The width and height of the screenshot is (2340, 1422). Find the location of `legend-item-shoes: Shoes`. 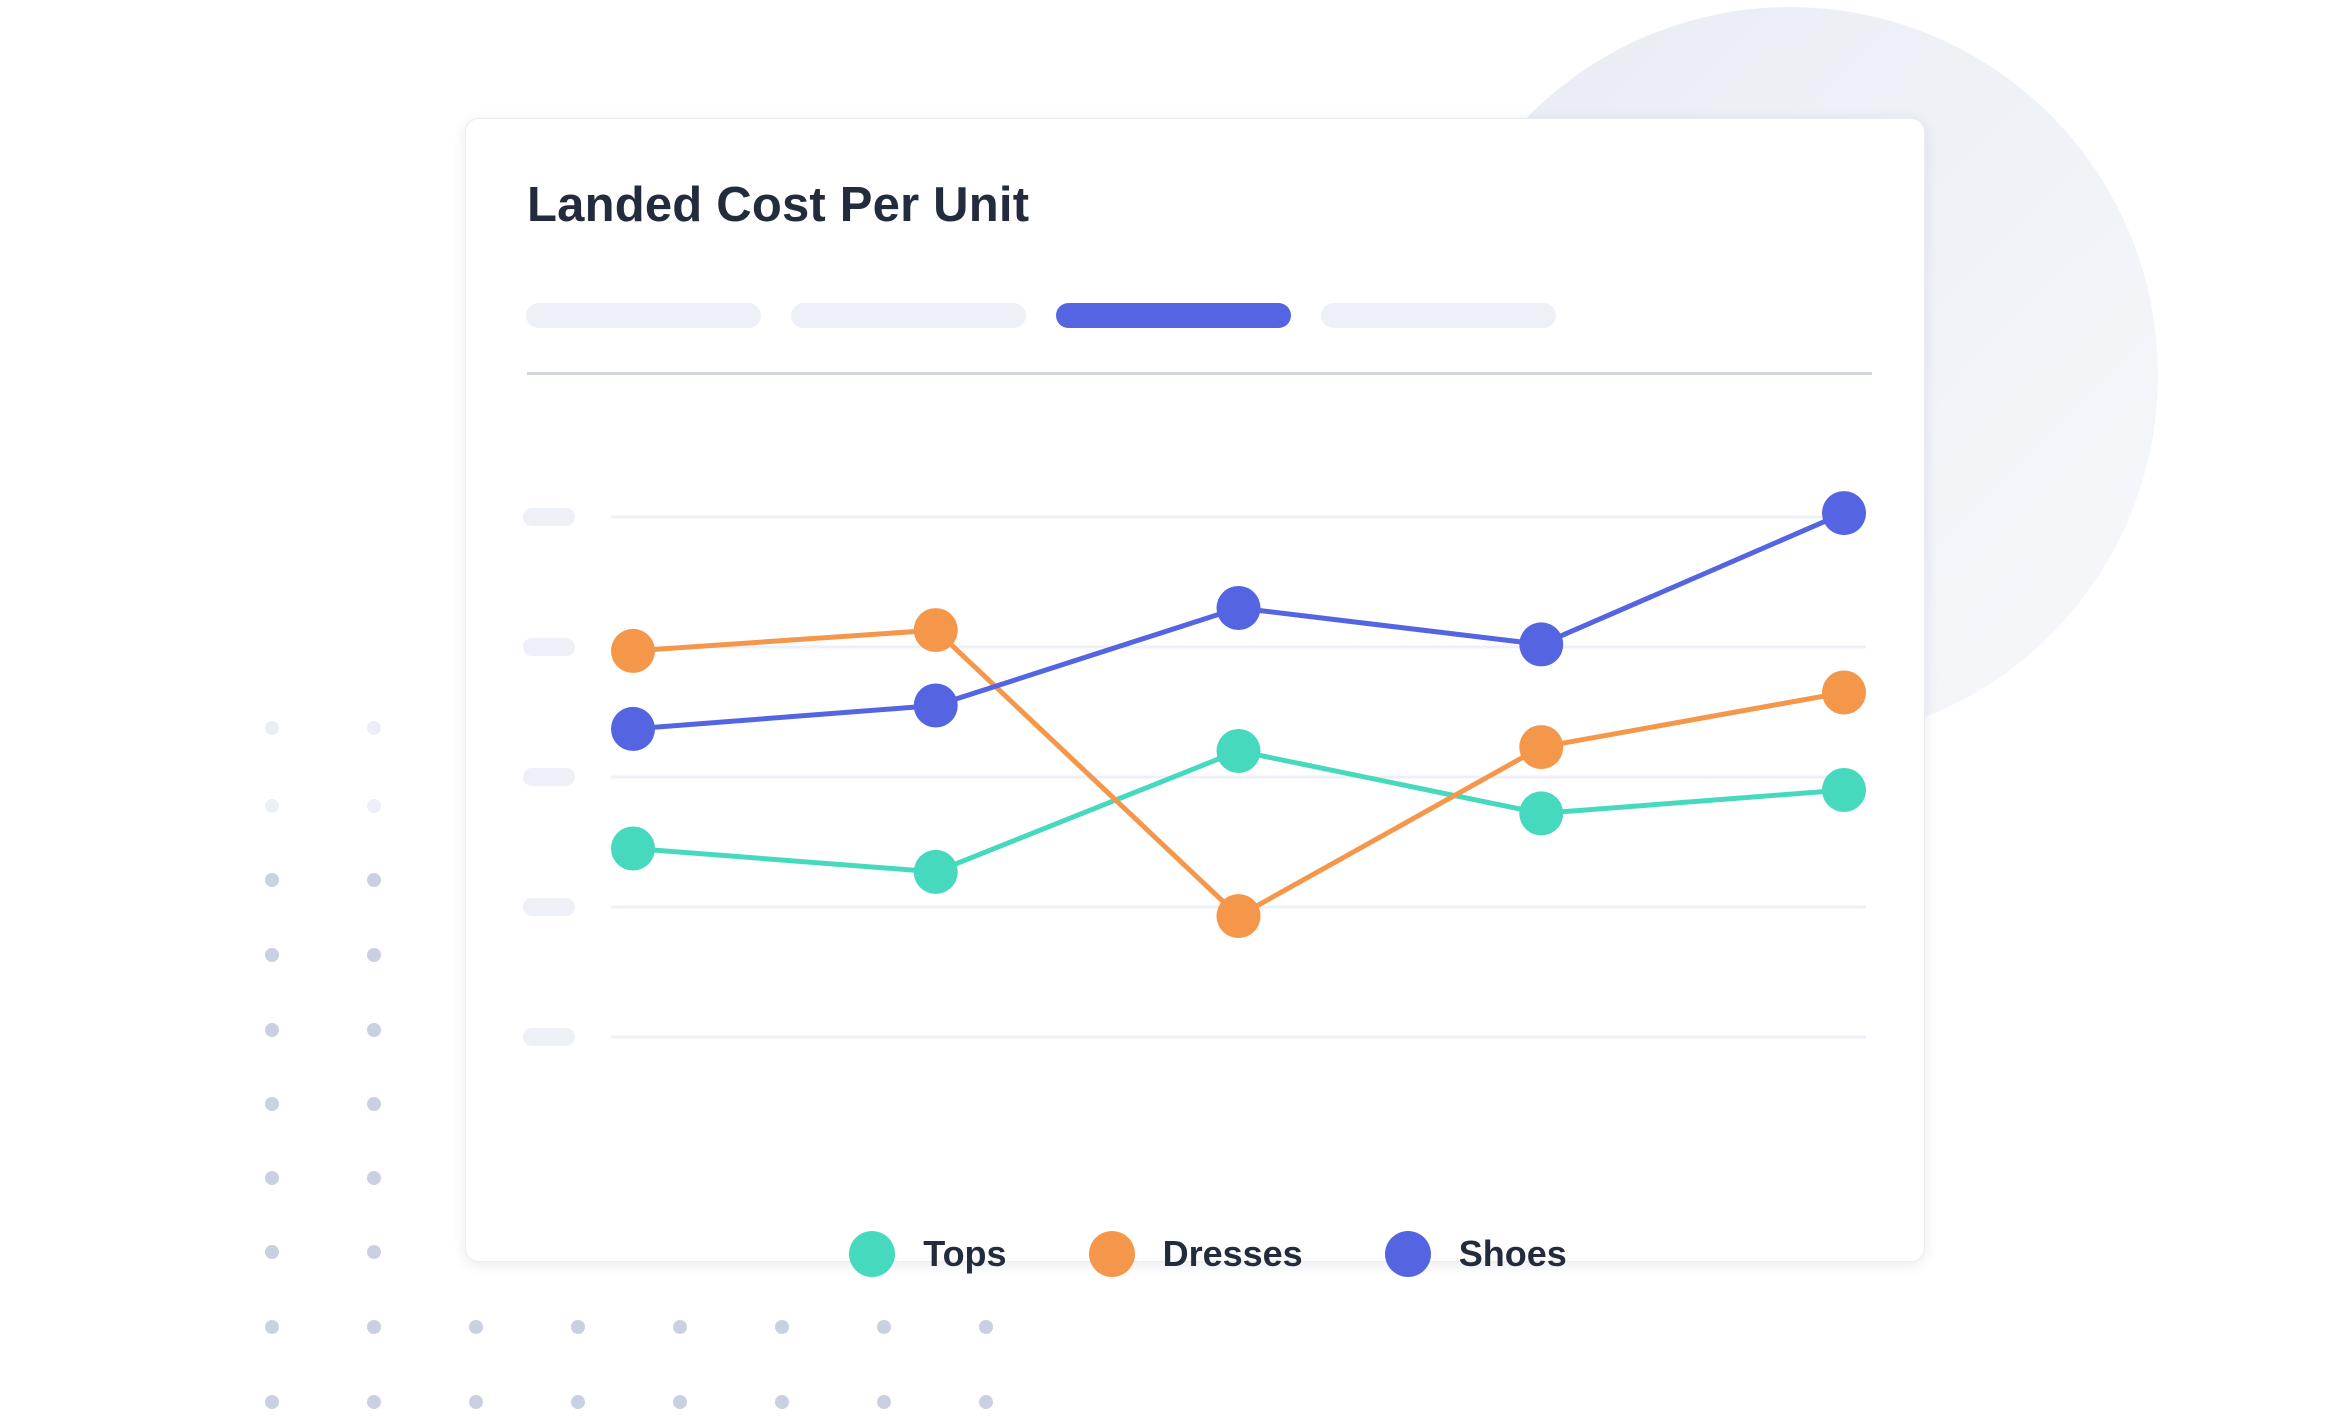

legend-item-shoes: Shoes is located at coordinates (1475, 1254).